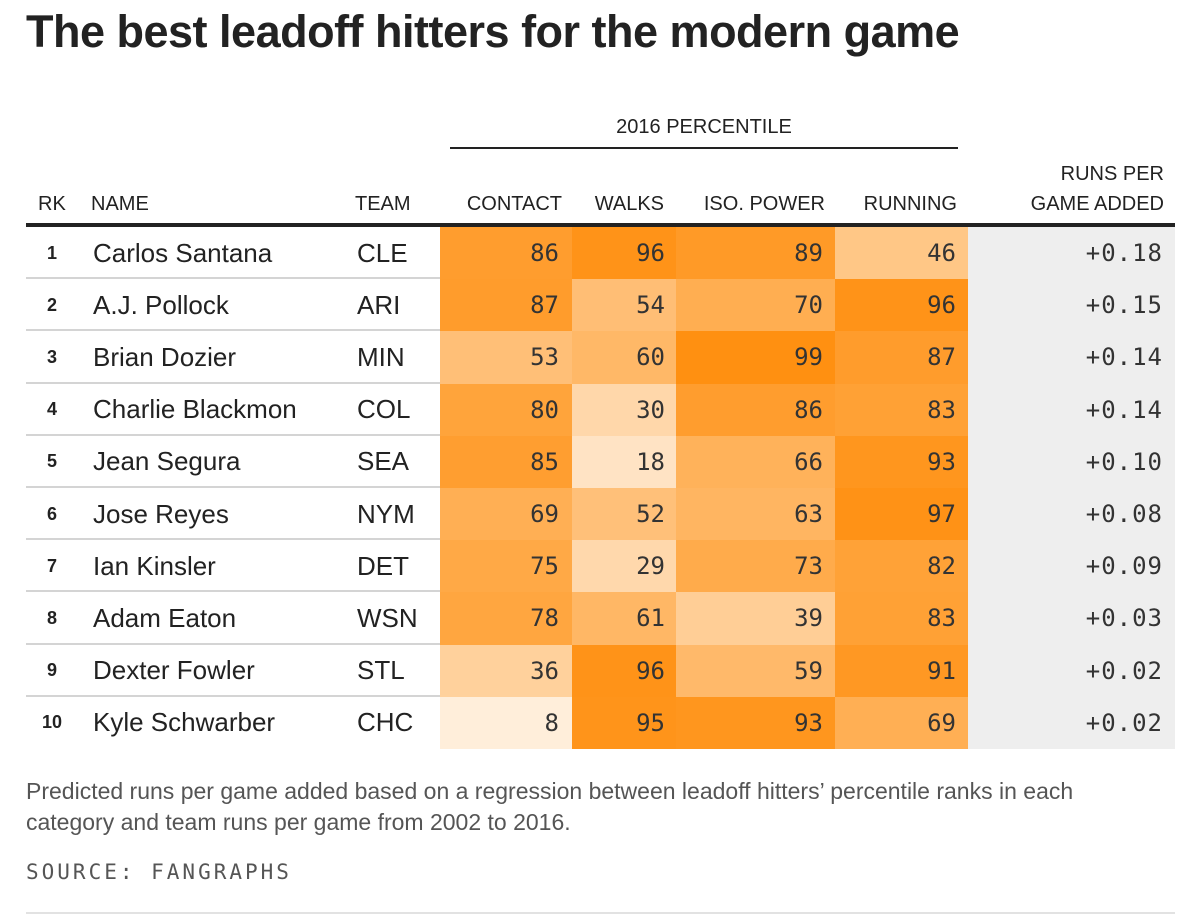  I want to click on player-name: Carlos Santana, so click(183, 252).